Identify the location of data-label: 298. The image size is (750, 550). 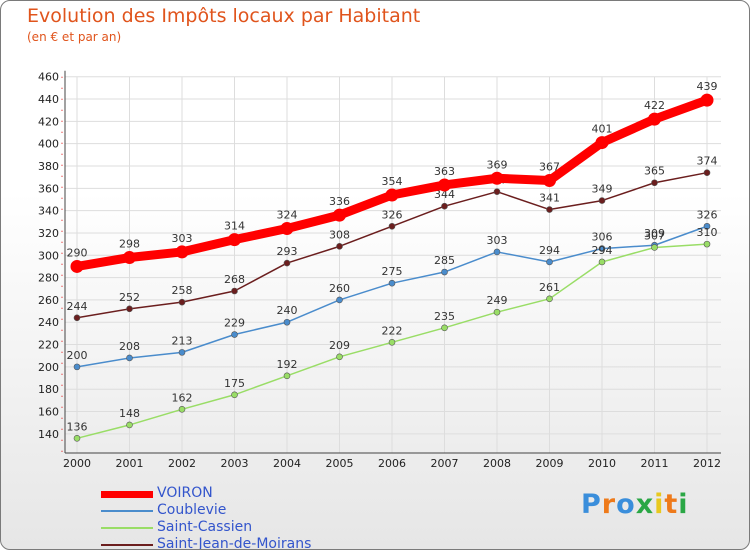
(129, 244).